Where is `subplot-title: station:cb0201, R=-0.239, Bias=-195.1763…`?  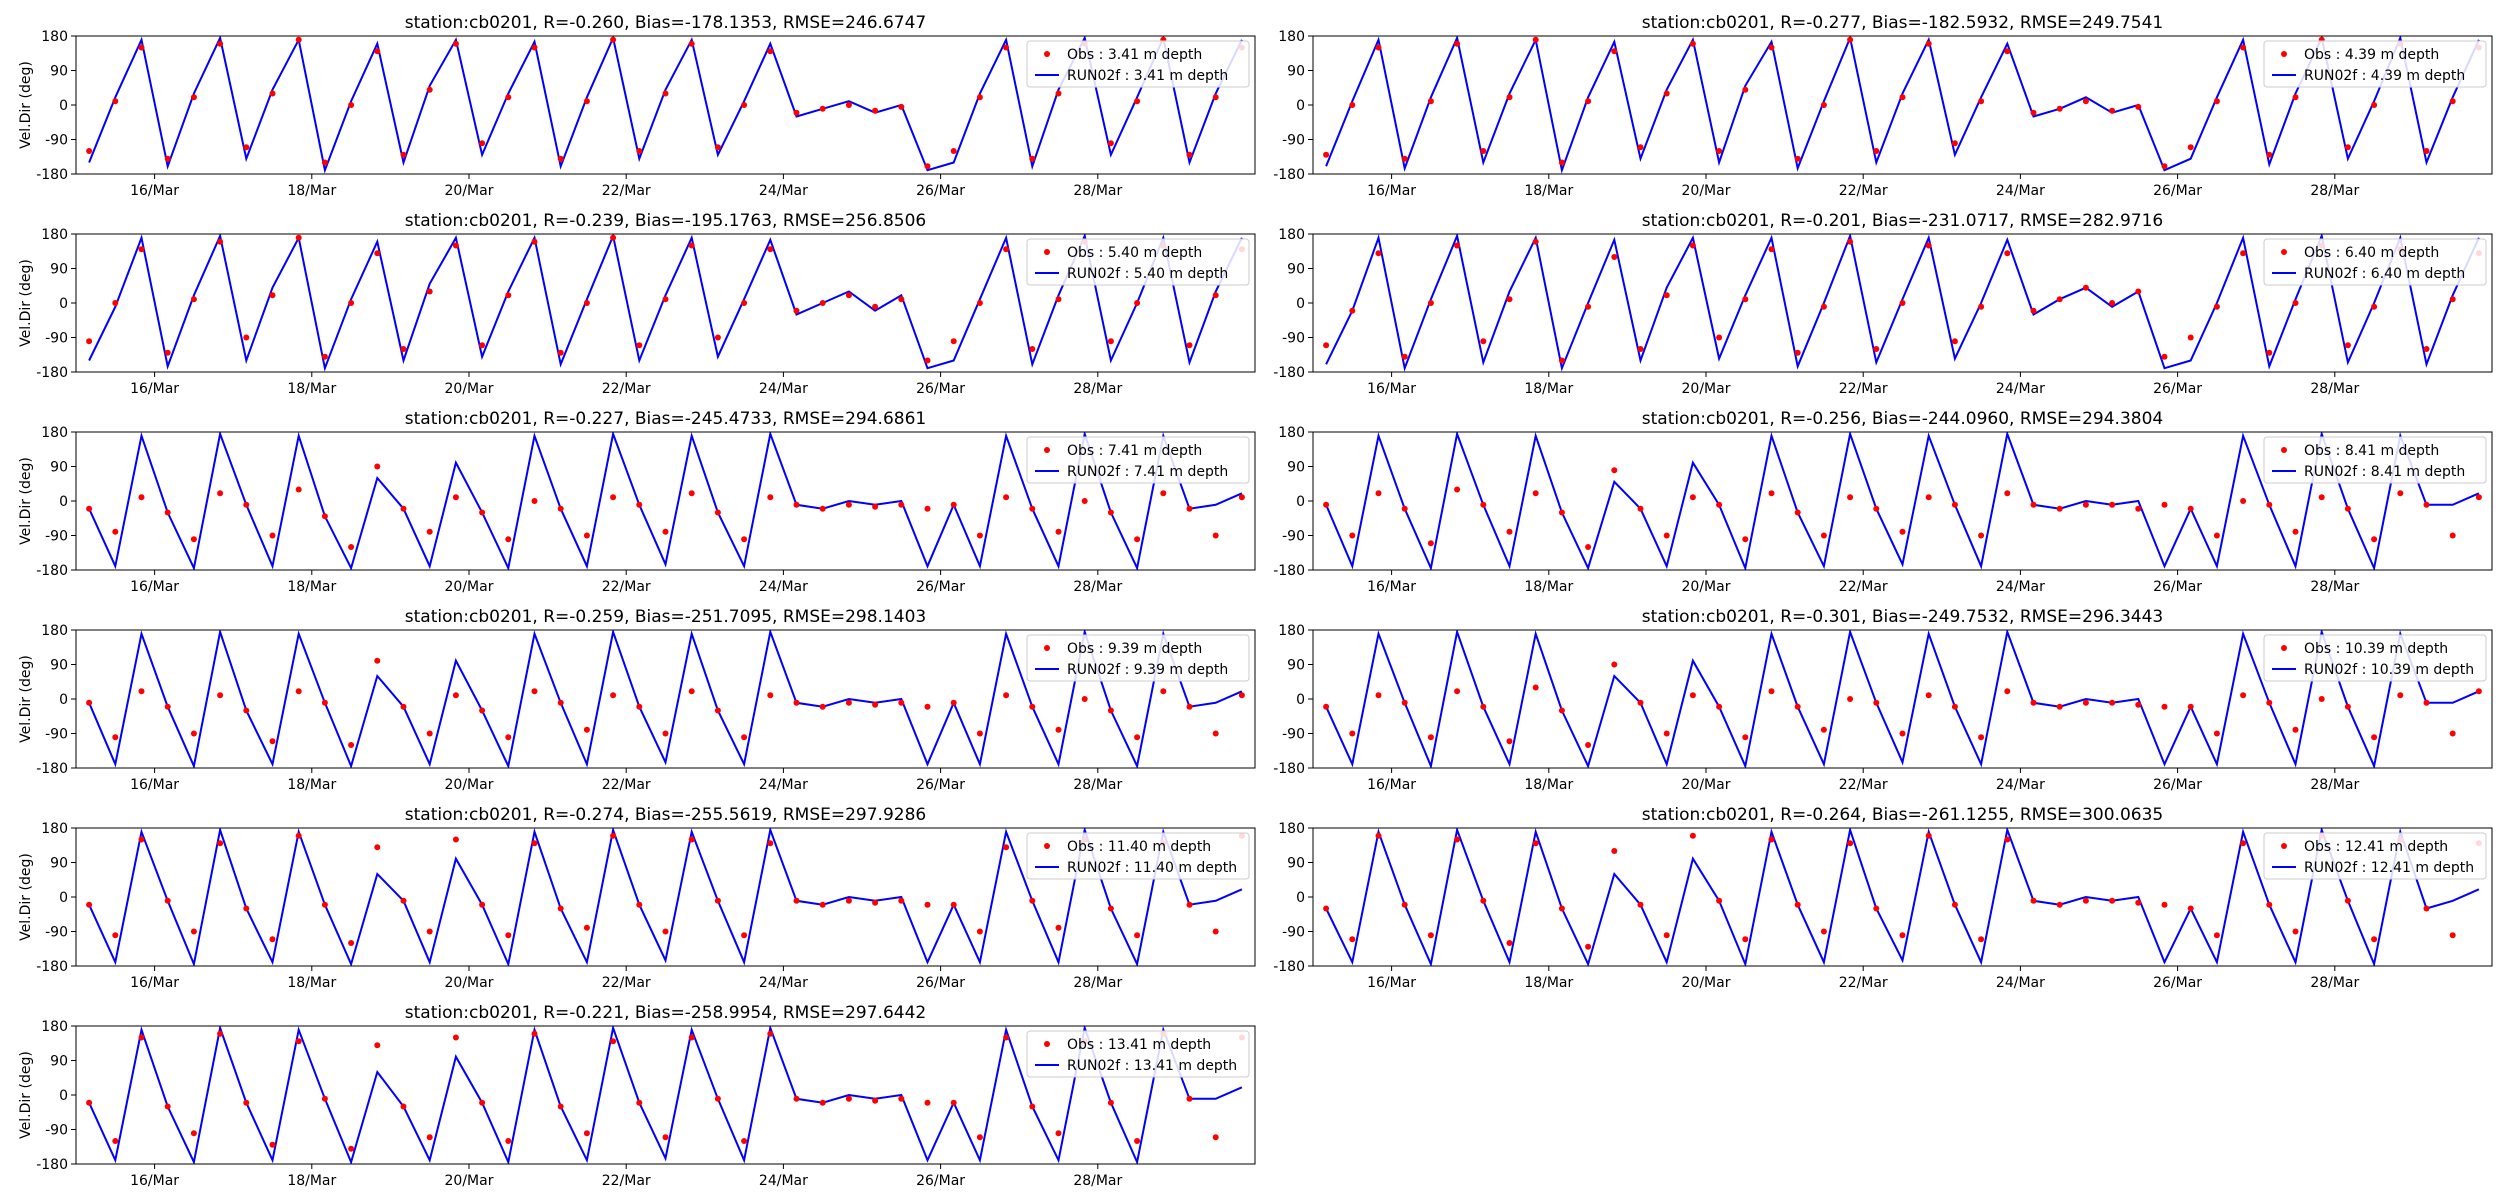
subplot-title: station:cb0201, R=-0.239, Bias=-195.1763… is located at coordinates (665, 221).